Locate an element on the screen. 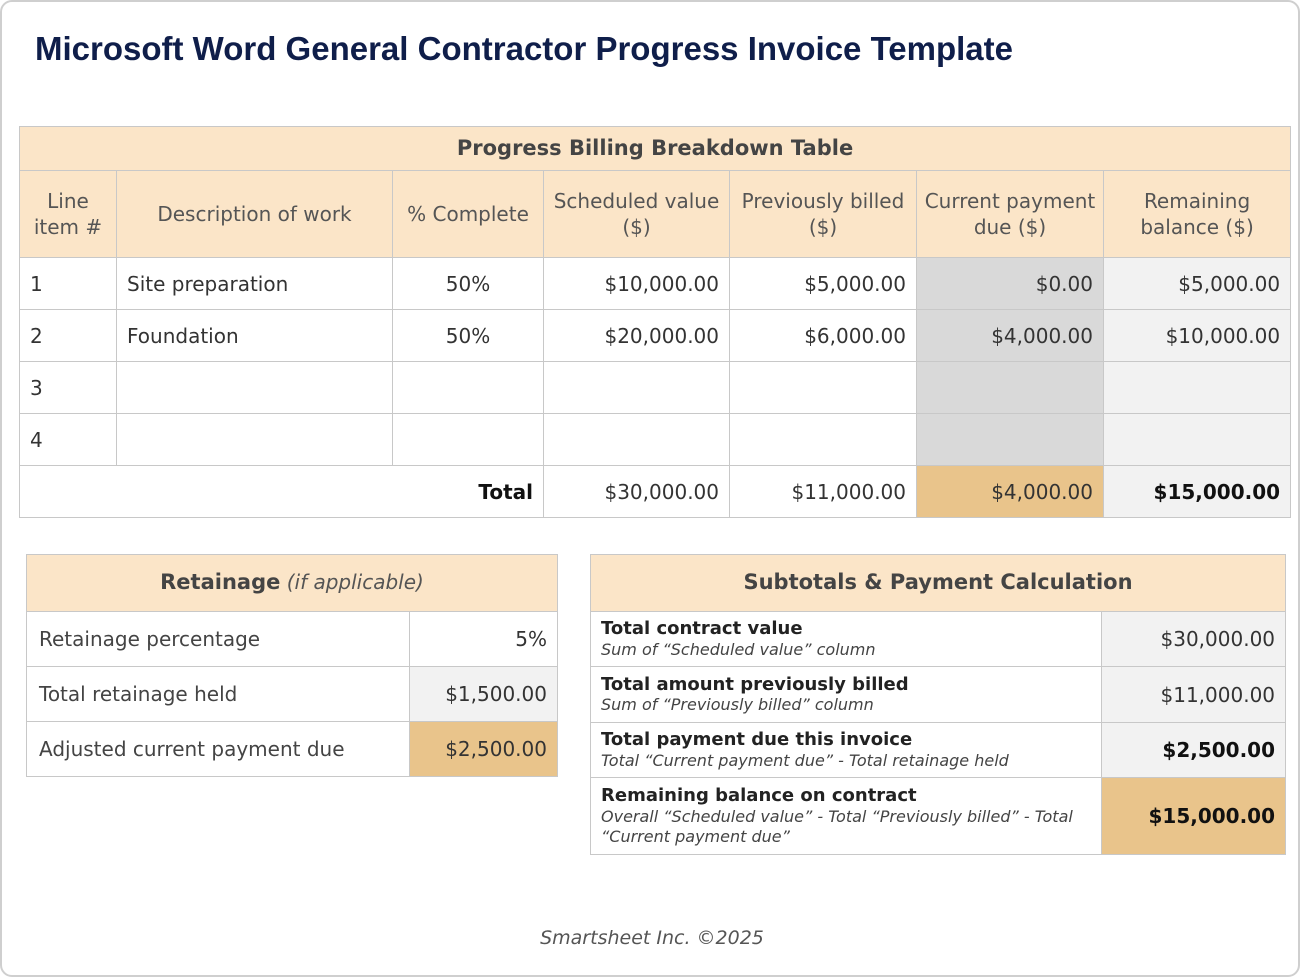 This screenshot has width=1300, height=977. table-title: Subtotals & Payment Calculation is located at coordinates (938, 583).